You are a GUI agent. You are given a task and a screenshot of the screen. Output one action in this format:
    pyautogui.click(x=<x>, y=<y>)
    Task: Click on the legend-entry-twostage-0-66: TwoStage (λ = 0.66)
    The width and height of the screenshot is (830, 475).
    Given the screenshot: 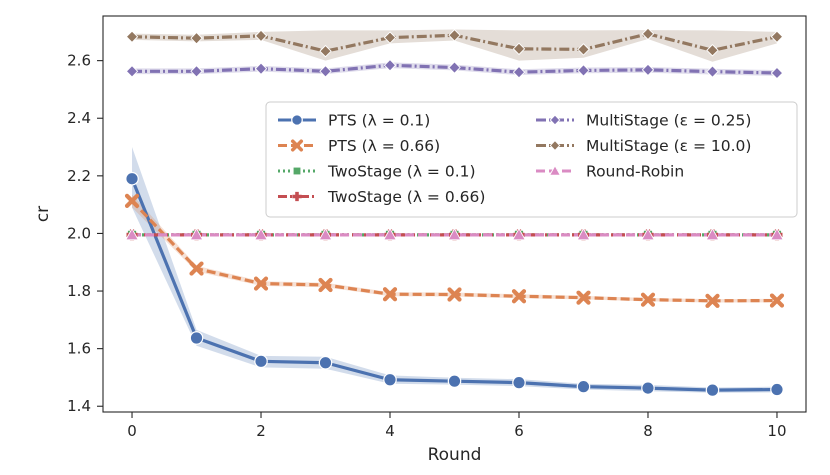 What is the action you would take?
    pyautogui.click(x=381, y=197)
    